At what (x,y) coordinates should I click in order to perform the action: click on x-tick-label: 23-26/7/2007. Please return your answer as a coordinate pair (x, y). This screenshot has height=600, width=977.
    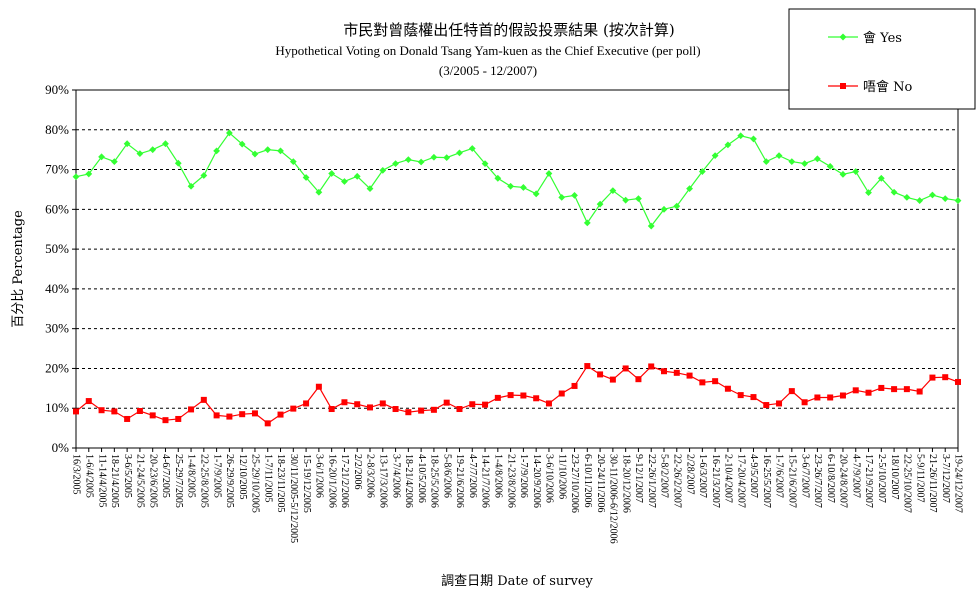
    Looking at the image, I should click on (817, 481).